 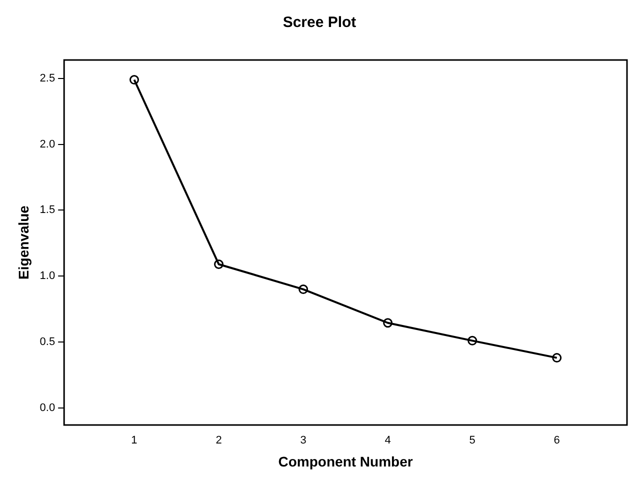 What do you see at coordinates (48, 276) in the screenshot?
I see `y-tick-label: 1.0` at bounding box center [48, 276].